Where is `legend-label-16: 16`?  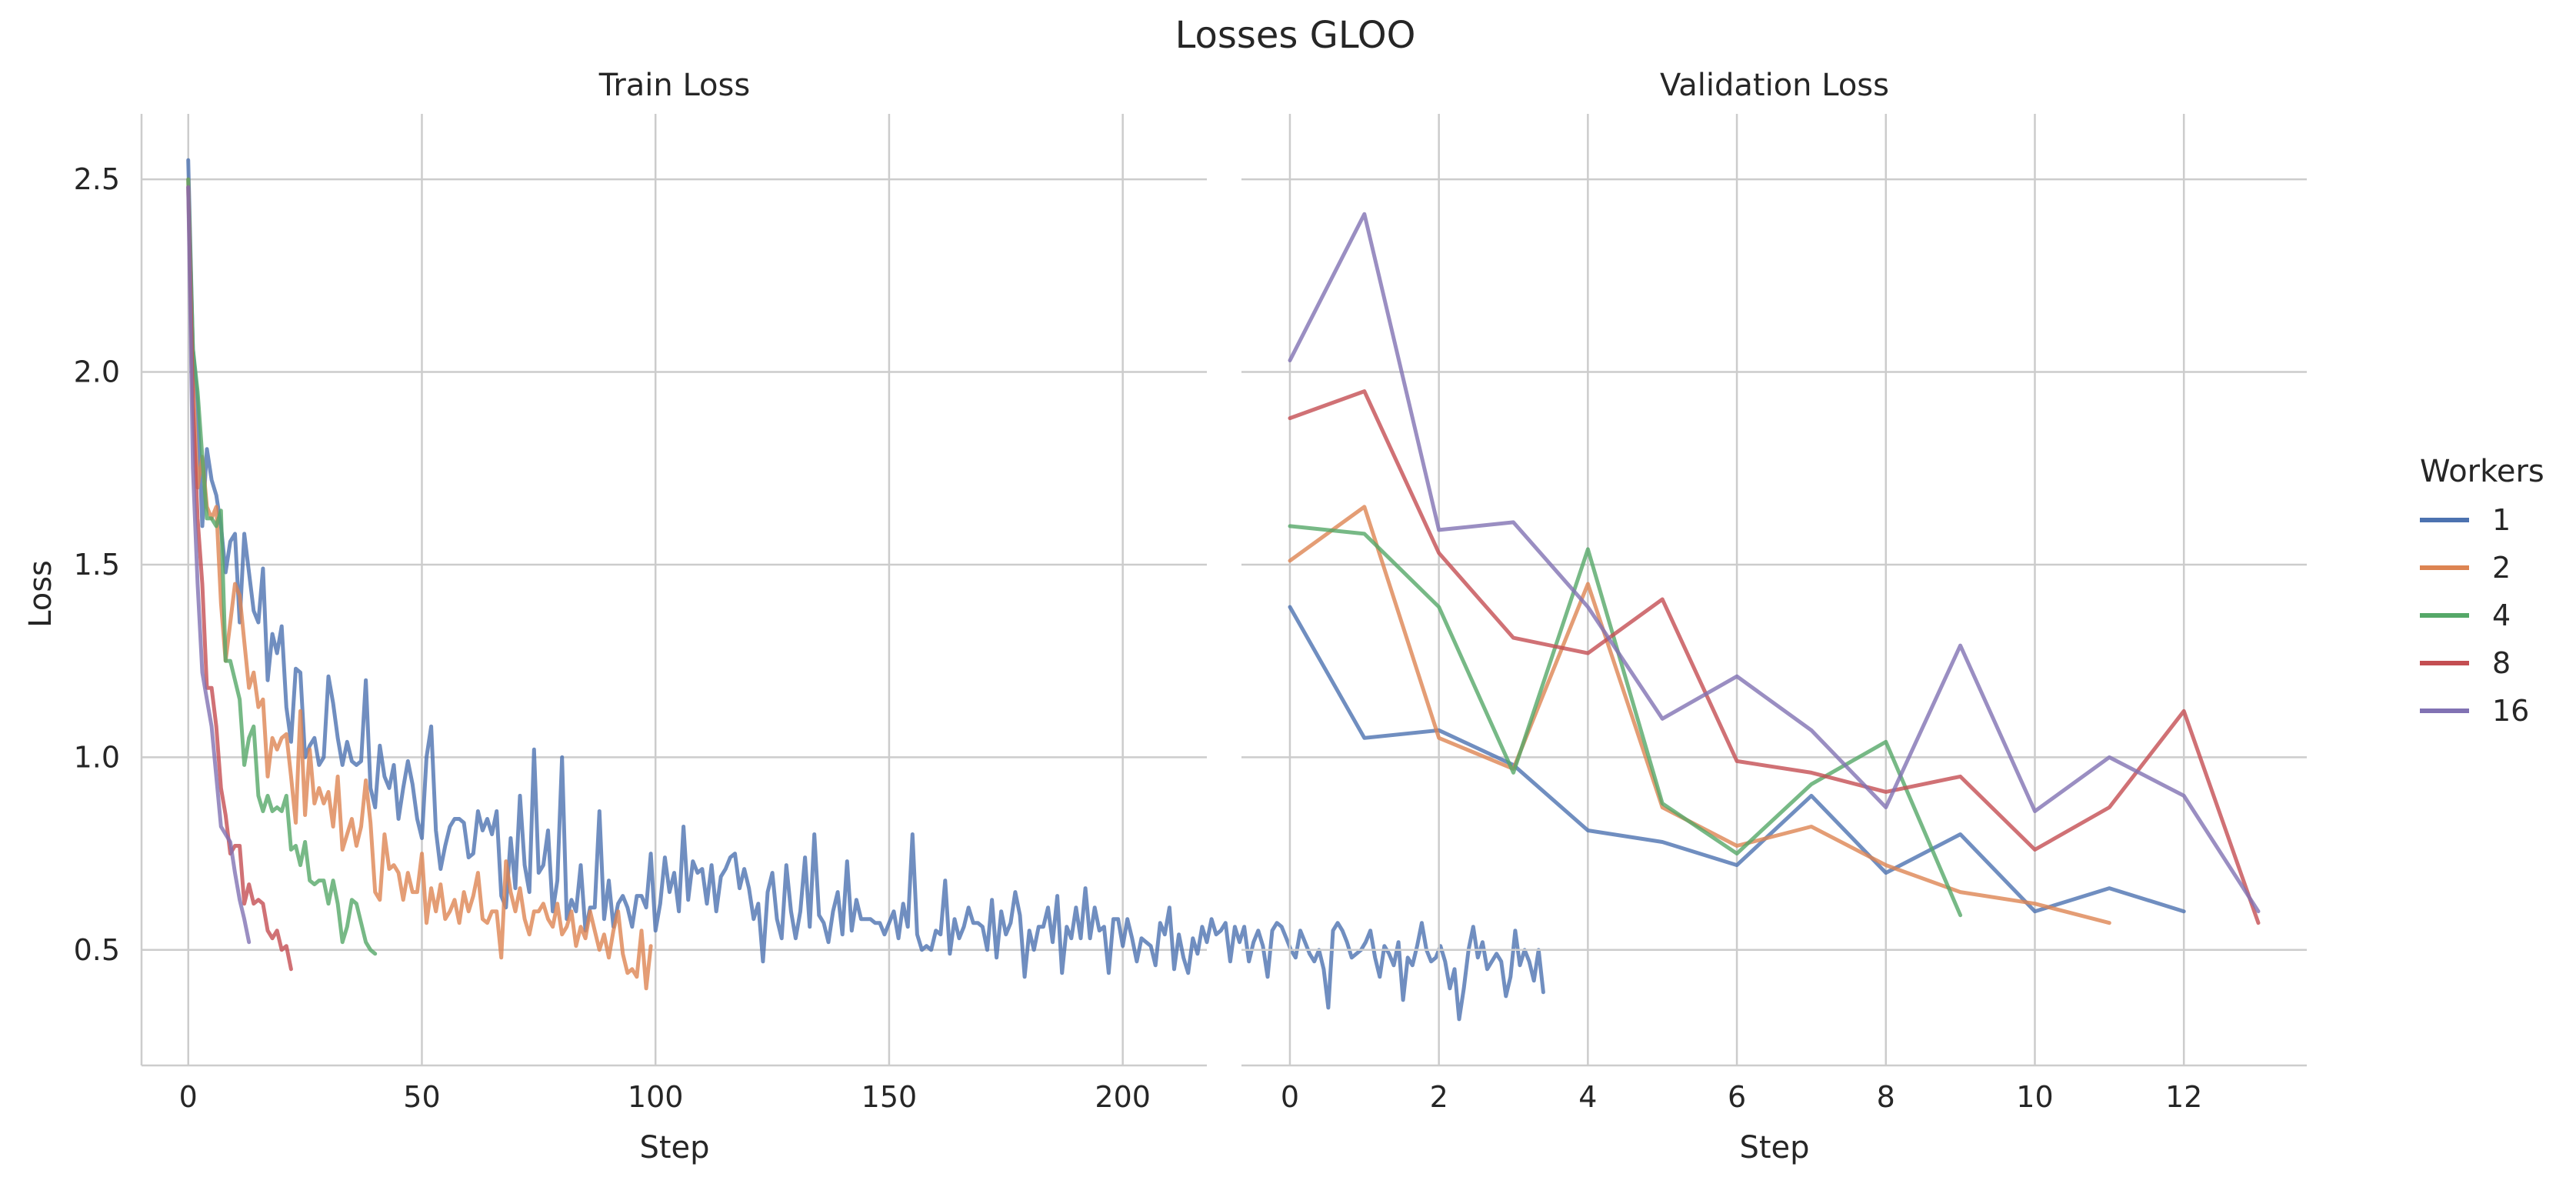
legend-label-16: 16 is located at coordinates (2510, 711).